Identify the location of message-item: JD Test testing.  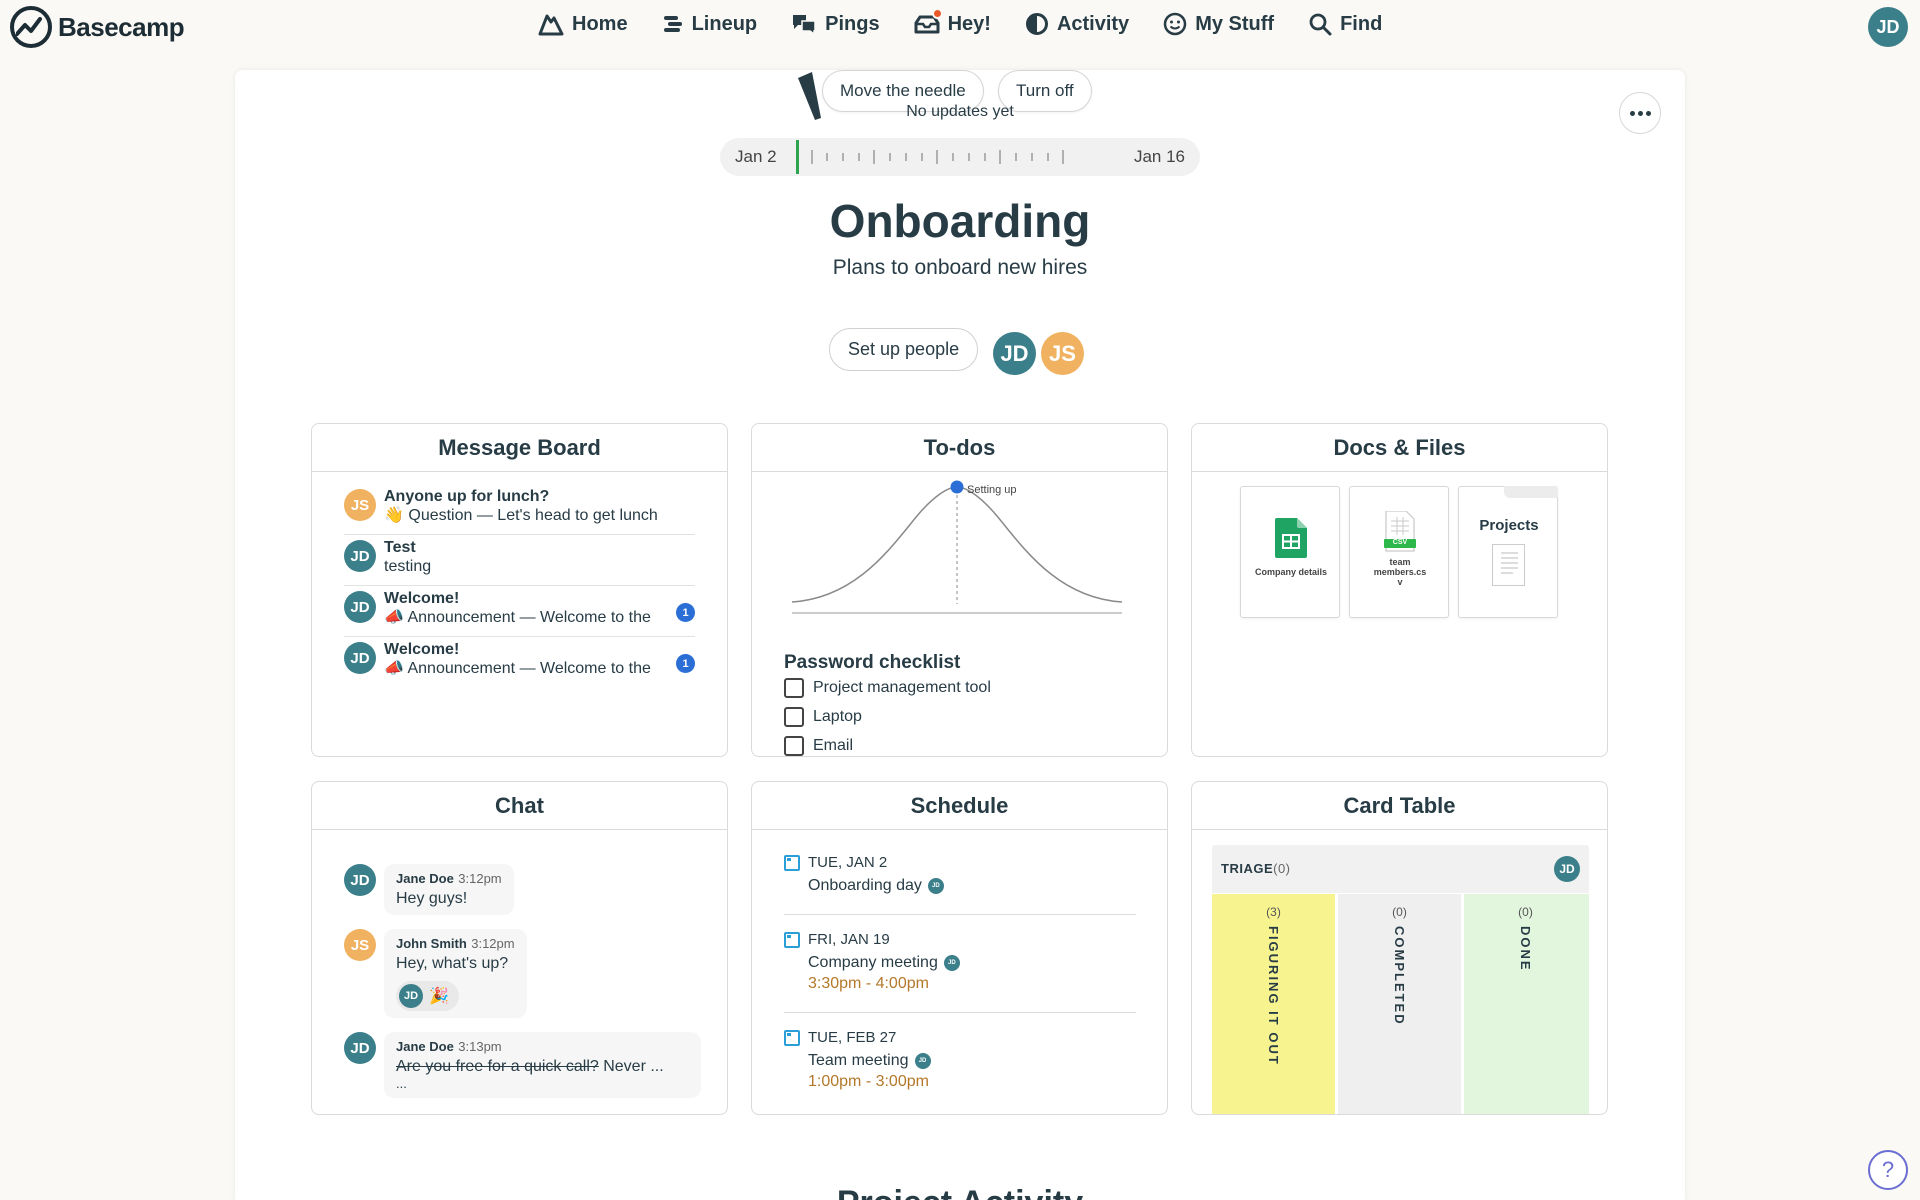
(519, 560).